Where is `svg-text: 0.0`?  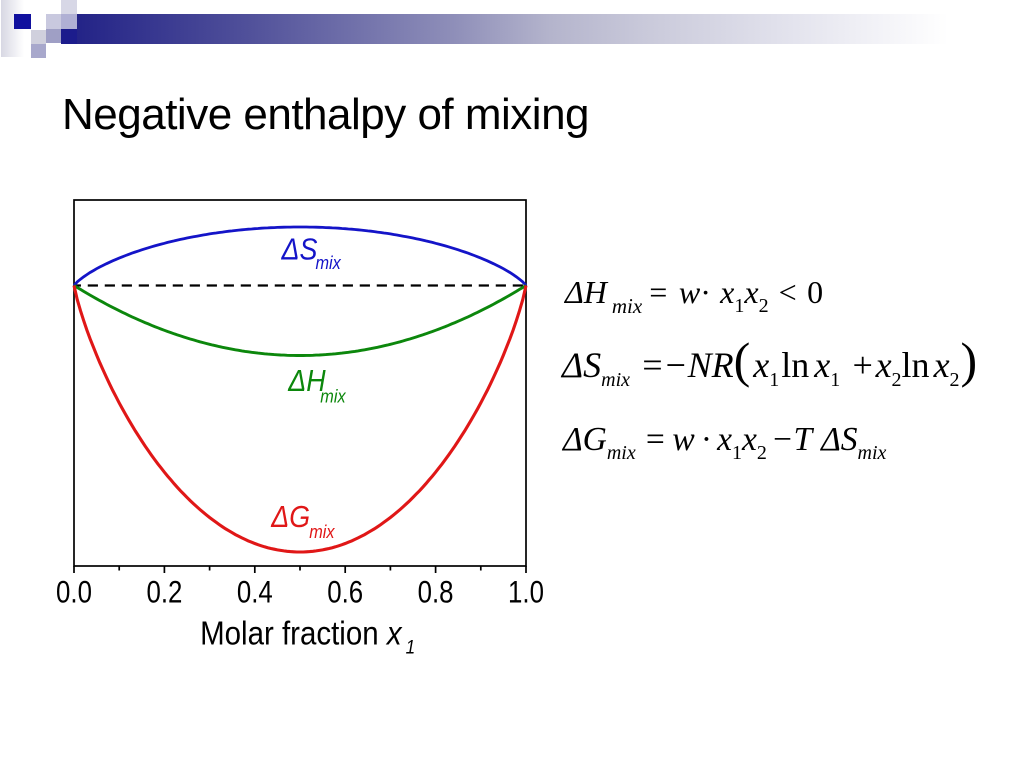
svg-text: 0.0 is located at coordinates (74, 592).